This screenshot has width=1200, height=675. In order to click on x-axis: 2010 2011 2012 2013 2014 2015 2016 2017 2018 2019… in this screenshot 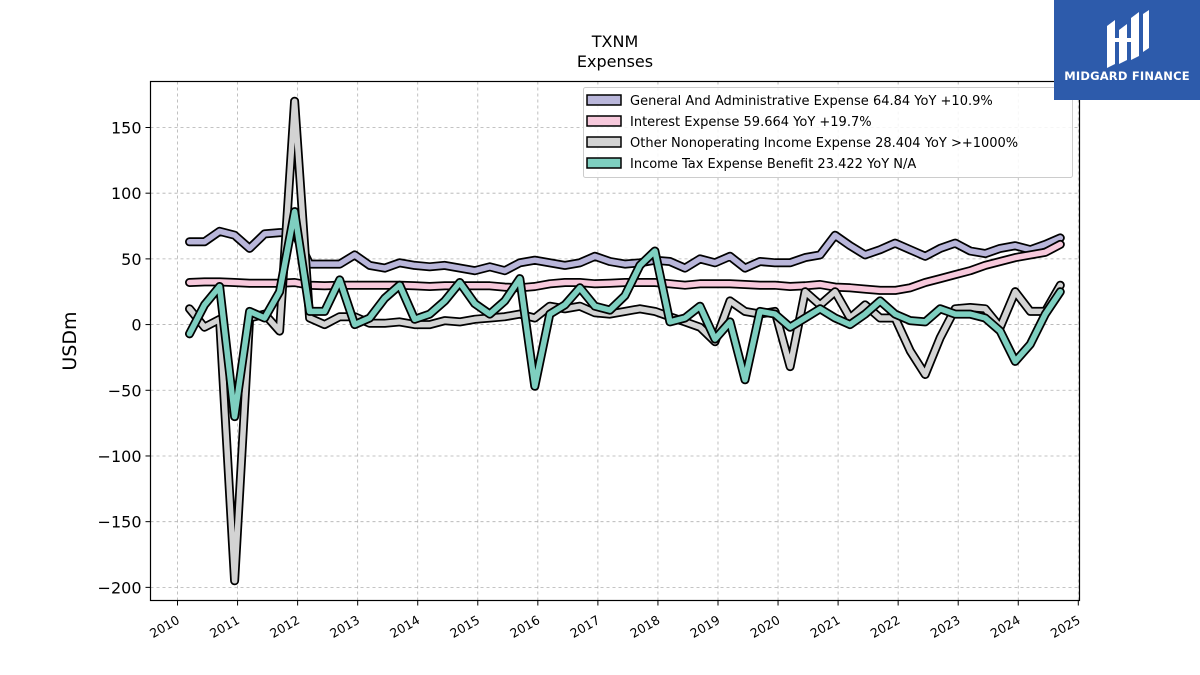, I will do `click(615, 620)`.